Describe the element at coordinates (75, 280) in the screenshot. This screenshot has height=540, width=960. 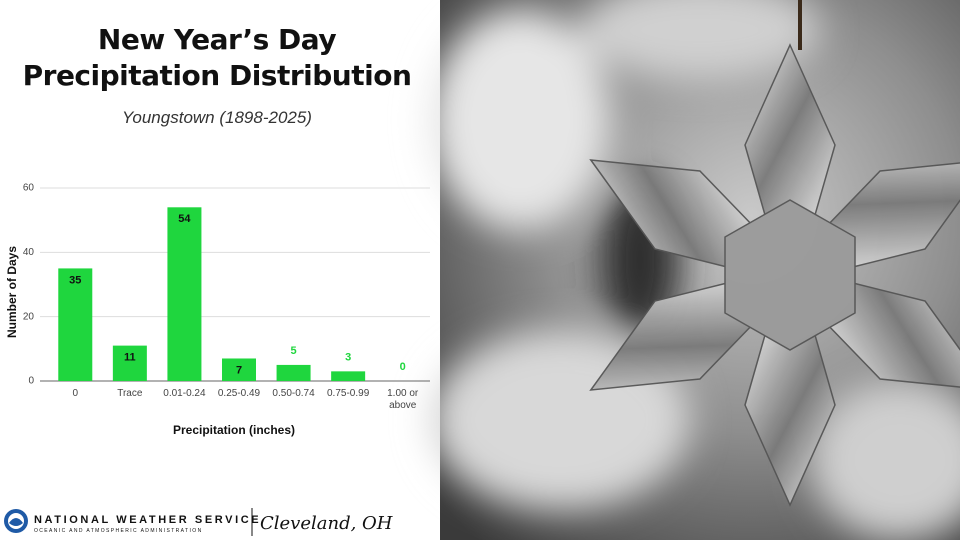
I see `value-label: 35` at that location.